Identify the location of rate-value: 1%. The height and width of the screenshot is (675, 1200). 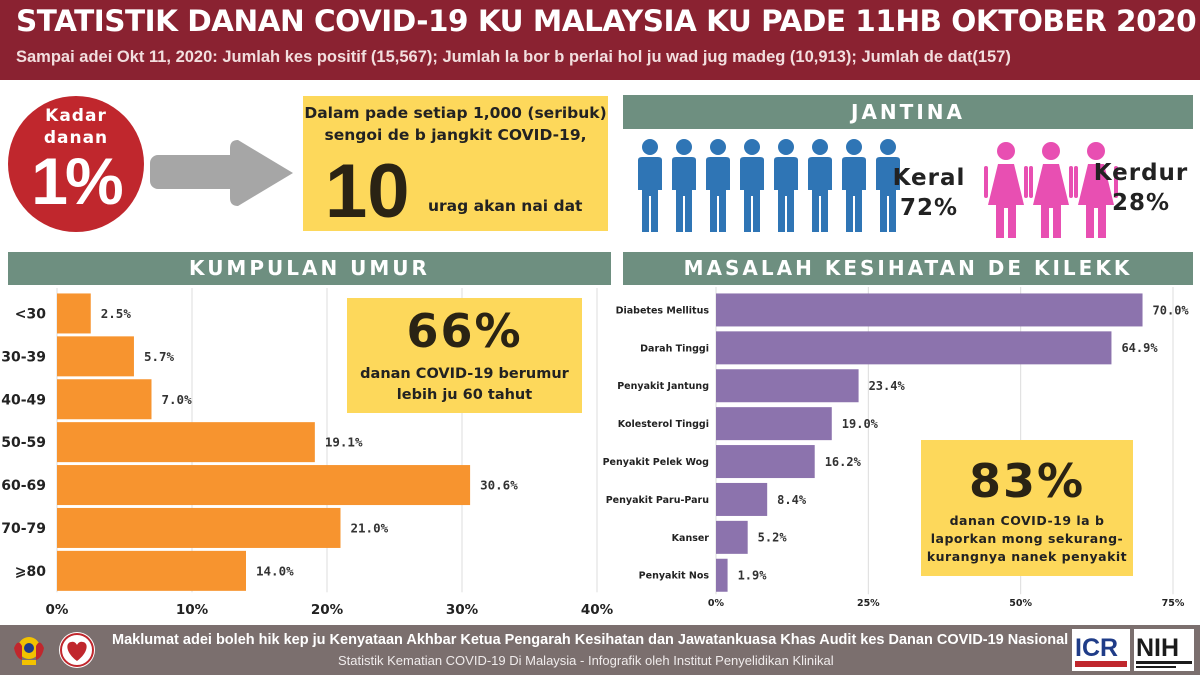
(77, 181).